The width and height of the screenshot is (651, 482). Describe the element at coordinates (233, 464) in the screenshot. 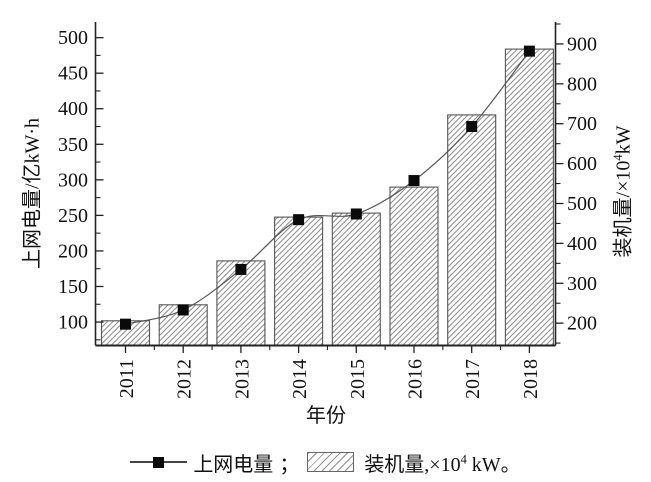

I see `legend-line-series-label: 上网电量` at that location.